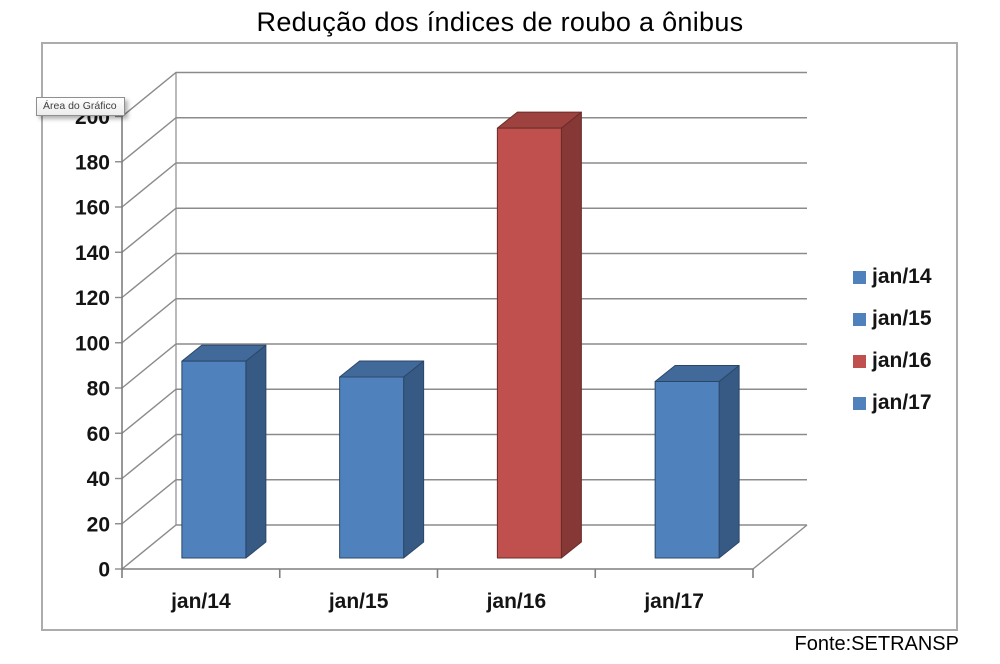 The height and width of the screenshot is (664, 1000). I want to click on y-axis-label: 0, so click(104, 570).